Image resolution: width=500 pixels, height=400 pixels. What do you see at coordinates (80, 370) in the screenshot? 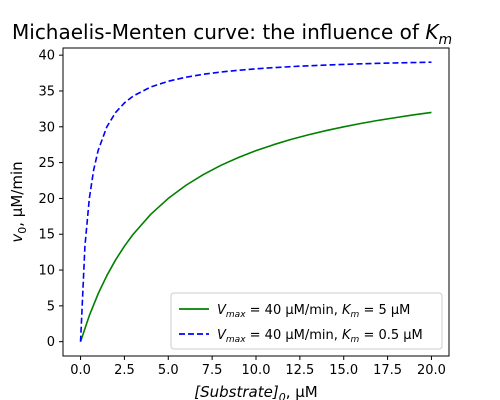
I see `x-tick-label-0-0: 0.0` at bounding box center [80, 370].